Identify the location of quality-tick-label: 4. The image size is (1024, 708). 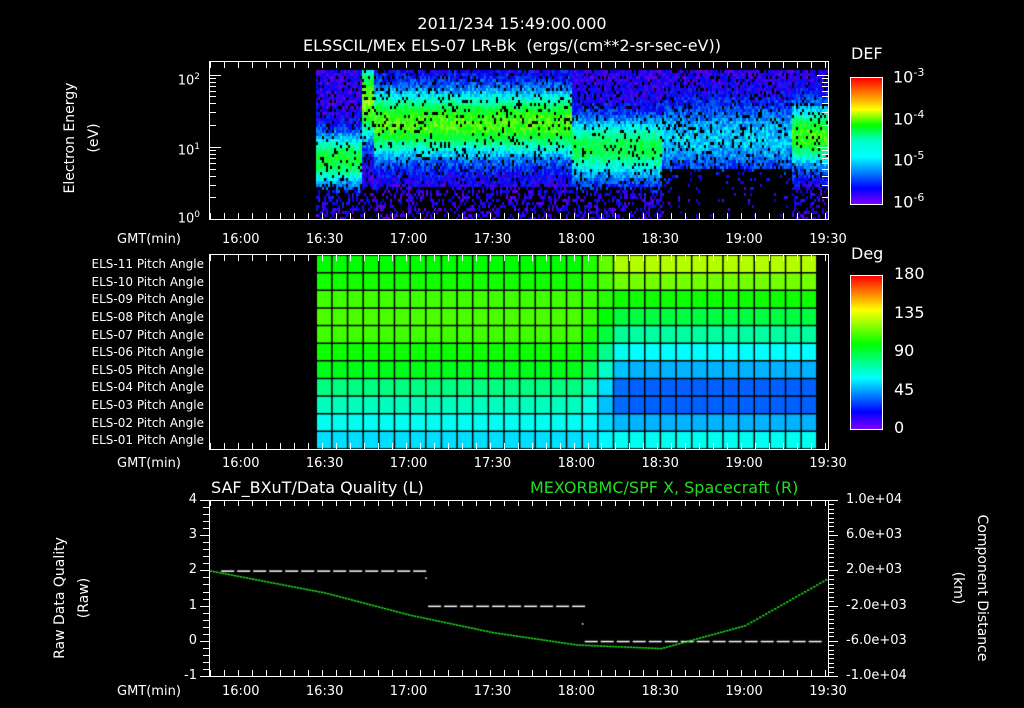
(192, 499).